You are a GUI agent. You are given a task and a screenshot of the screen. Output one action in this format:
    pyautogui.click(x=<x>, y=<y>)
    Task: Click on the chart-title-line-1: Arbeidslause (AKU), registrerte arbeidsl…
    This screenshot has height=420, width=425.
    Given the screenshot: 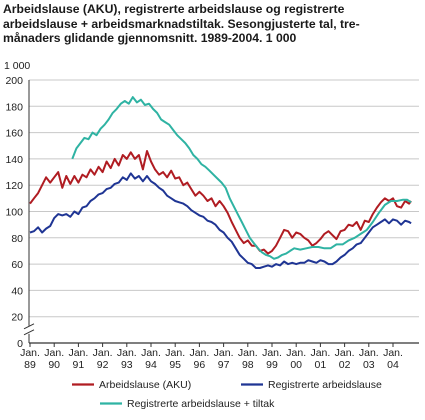 What is the action you would take?
    pyautogui.click(x=174, y=9)
    